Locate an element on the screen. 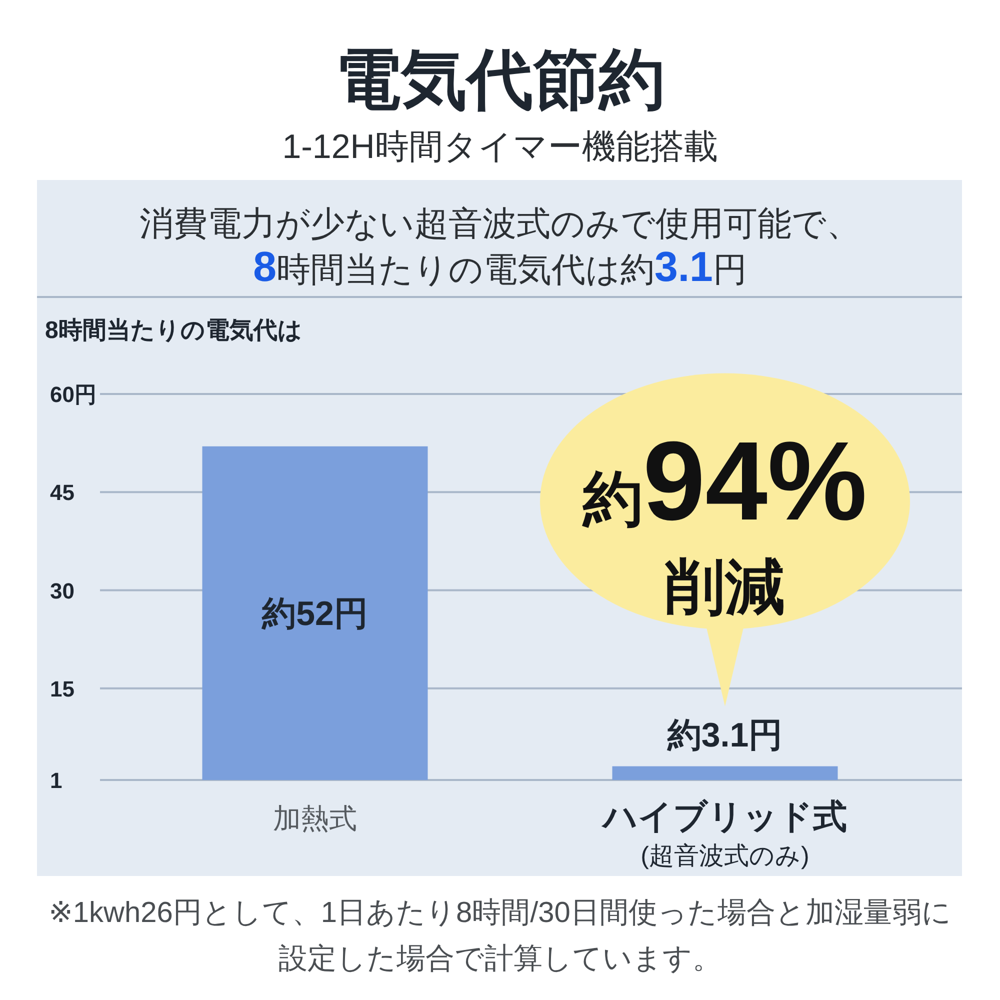  chart-subtitle: 1-12H時間タイマー機能搭載 is located at coordinates (500, 147).